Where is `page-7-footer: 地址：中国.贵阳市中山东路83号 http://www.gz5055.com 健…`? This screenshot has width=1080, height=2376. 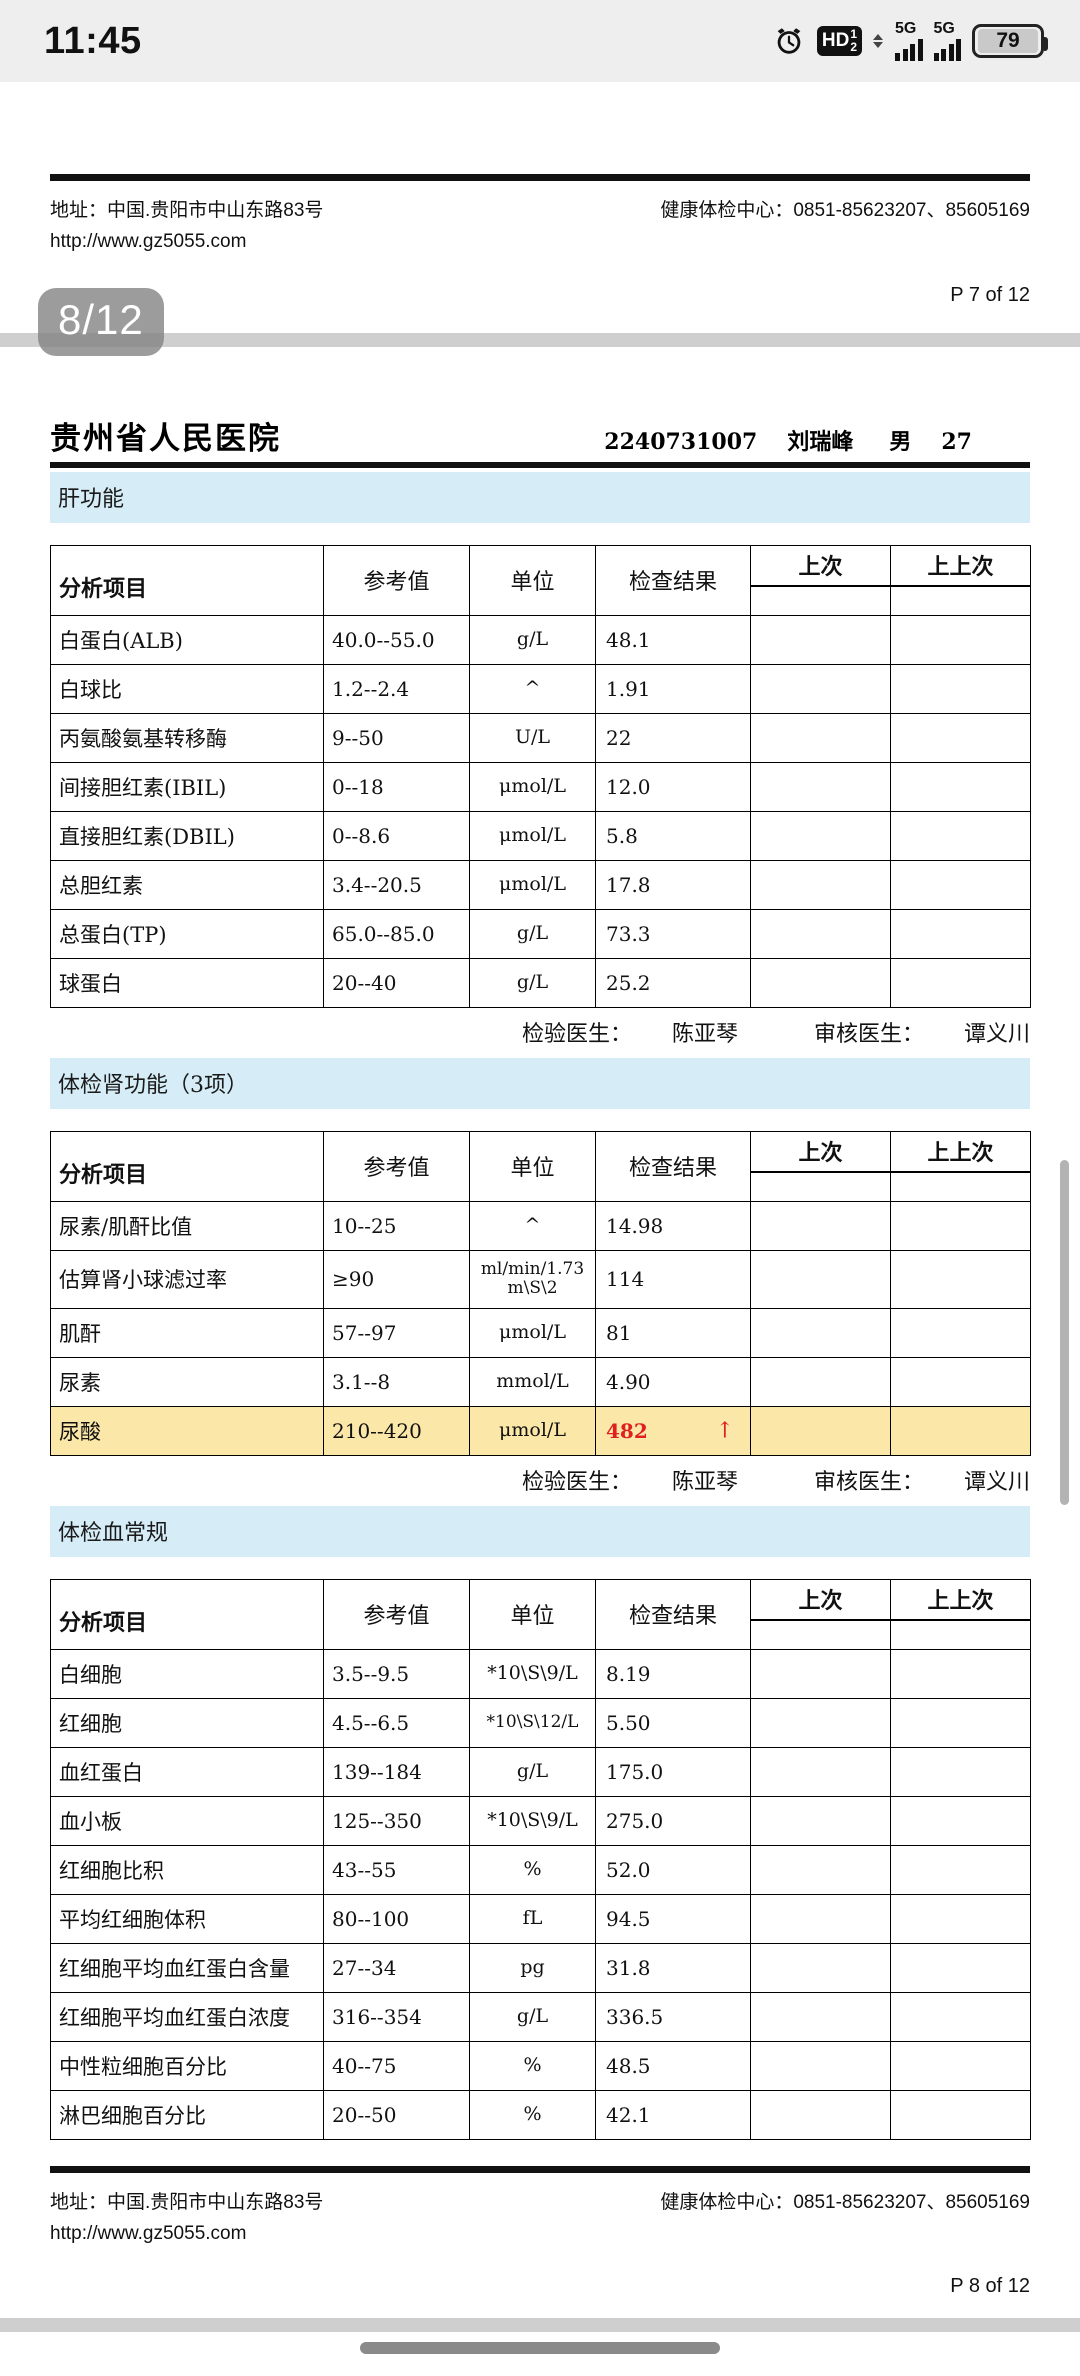
page-7-footer: 地址：中国.贵阳市中山东路83号 http://www.gz5055.com 健… is located at coordinates (540, 244).